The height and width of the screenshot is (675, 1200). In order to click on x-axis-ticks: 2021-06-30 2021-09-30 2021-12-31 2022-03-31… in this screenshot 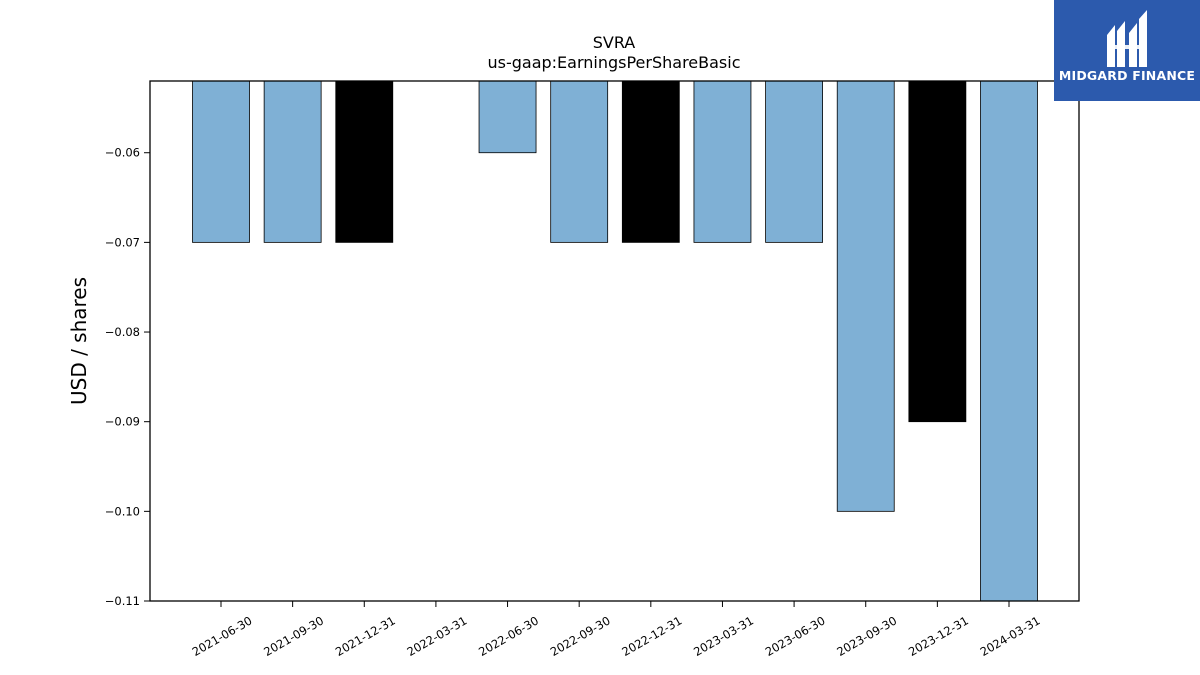, I will do `click(616, 630)`.